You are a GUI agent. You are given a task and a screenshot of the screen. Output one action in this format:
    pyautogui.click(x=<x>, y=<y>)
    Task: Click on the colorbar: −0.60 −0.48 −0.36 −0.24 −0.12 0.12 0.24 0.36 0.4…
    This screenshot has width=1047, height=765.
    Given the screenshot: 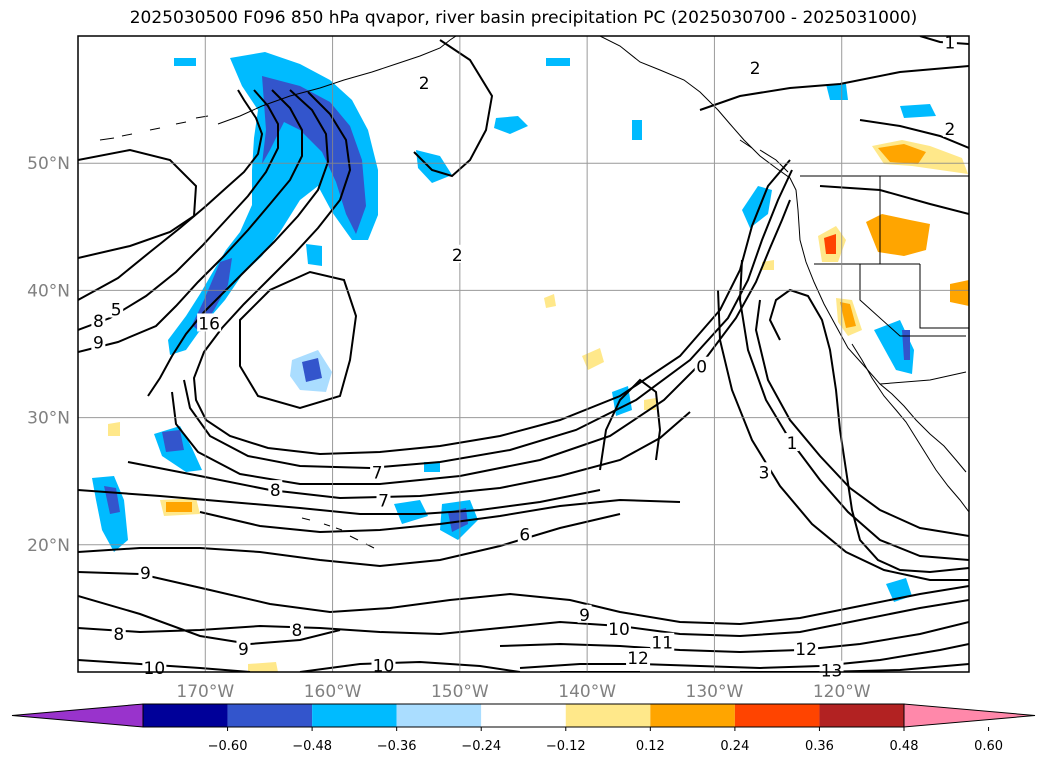 What is the action you would take?
    pyautogui.click(x=523, y=728)
    